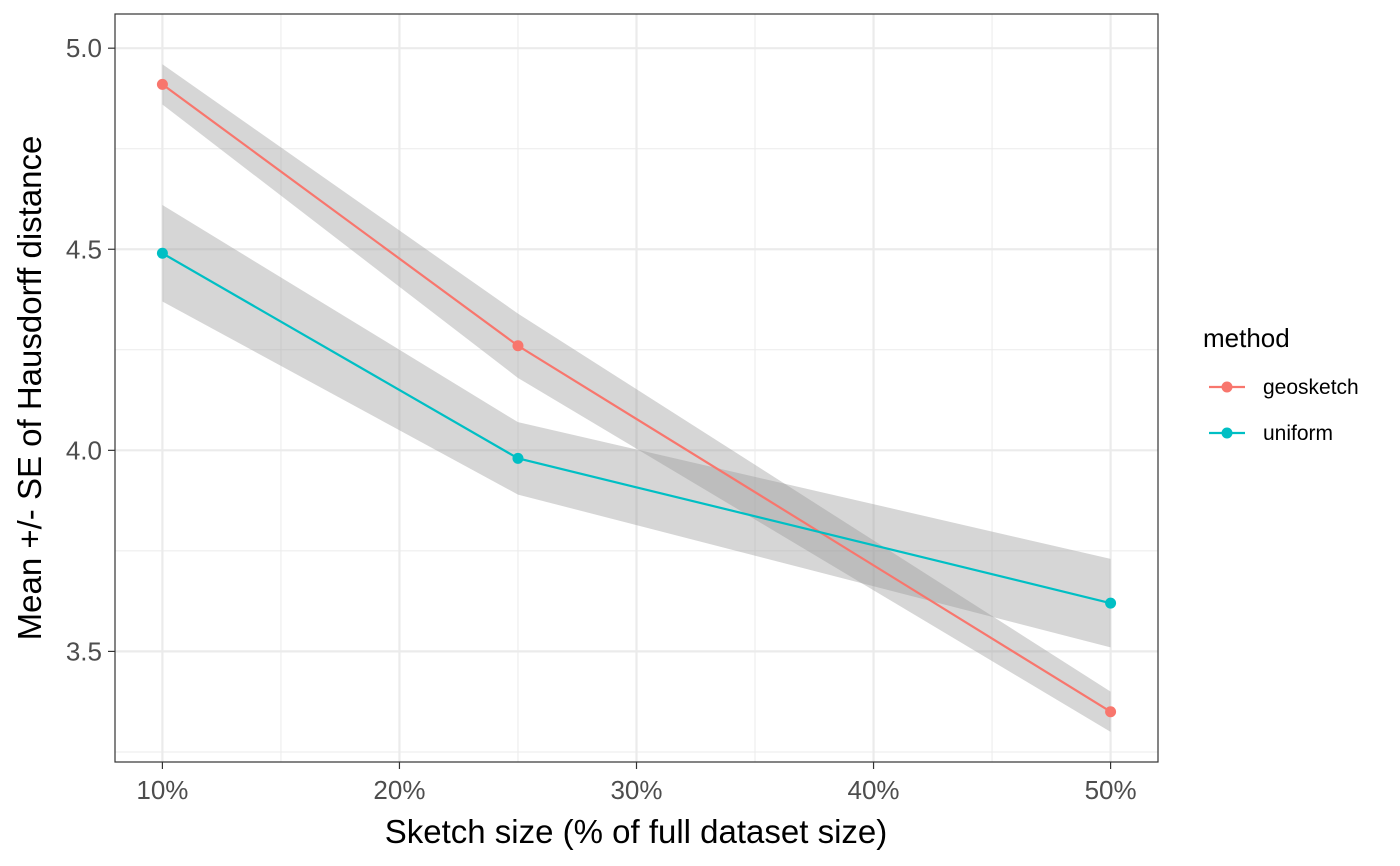  Describe the element at coordinates (1246, 338) in the screenshot. I see `legend-title: method` at that location.